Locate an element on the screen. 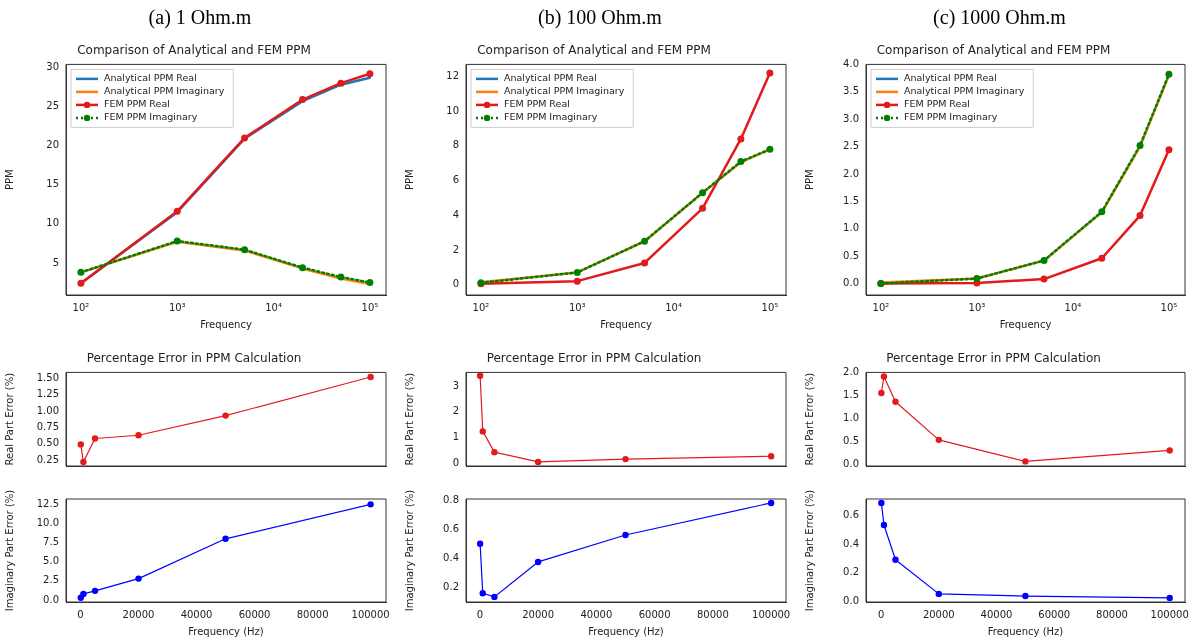 Image resolution: width=1199 pixels, height=644 pixels. y-tick-label: 1.50 is located at coordinates (47, 377).